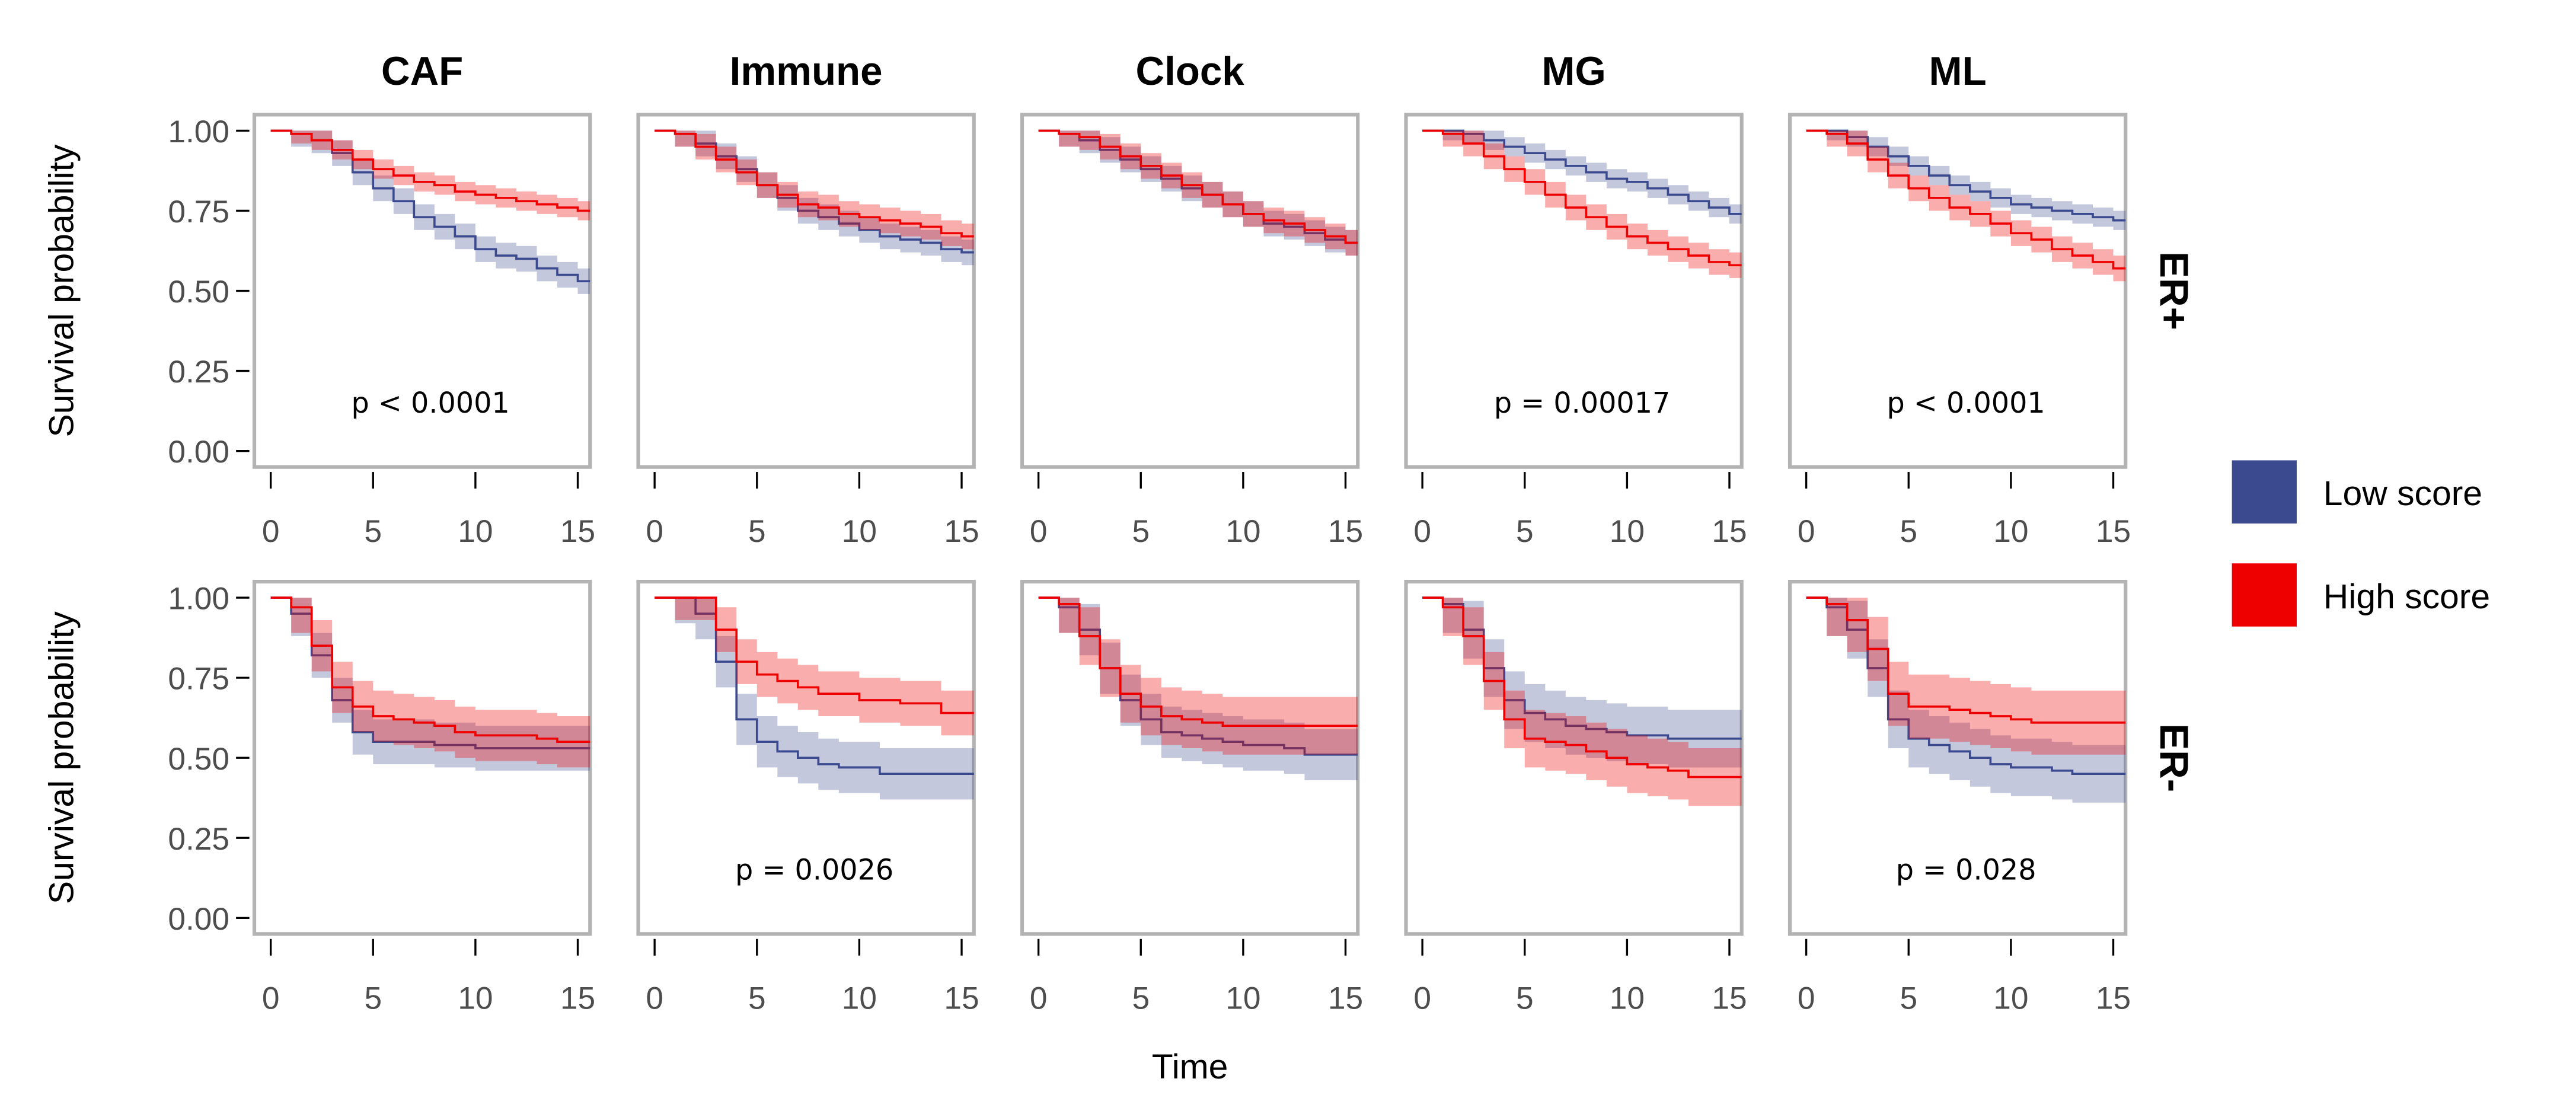 The height and width of the screenshot is (1101, 2576). What do you see at coordinates (814, 870) in the screenshot?
I see `p-value-label: p = 0.0026` at bounding box center [814, 870].